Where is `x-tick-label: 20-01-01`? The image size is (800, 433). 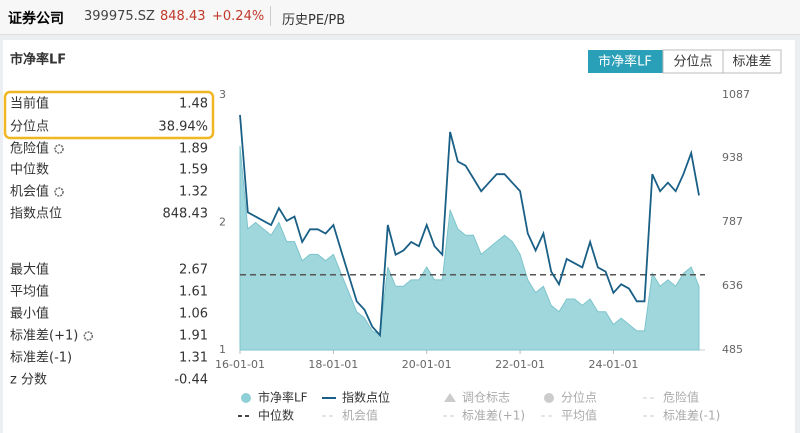 x-tick-label: 20-01-01 is located at coordinates (427, 364).